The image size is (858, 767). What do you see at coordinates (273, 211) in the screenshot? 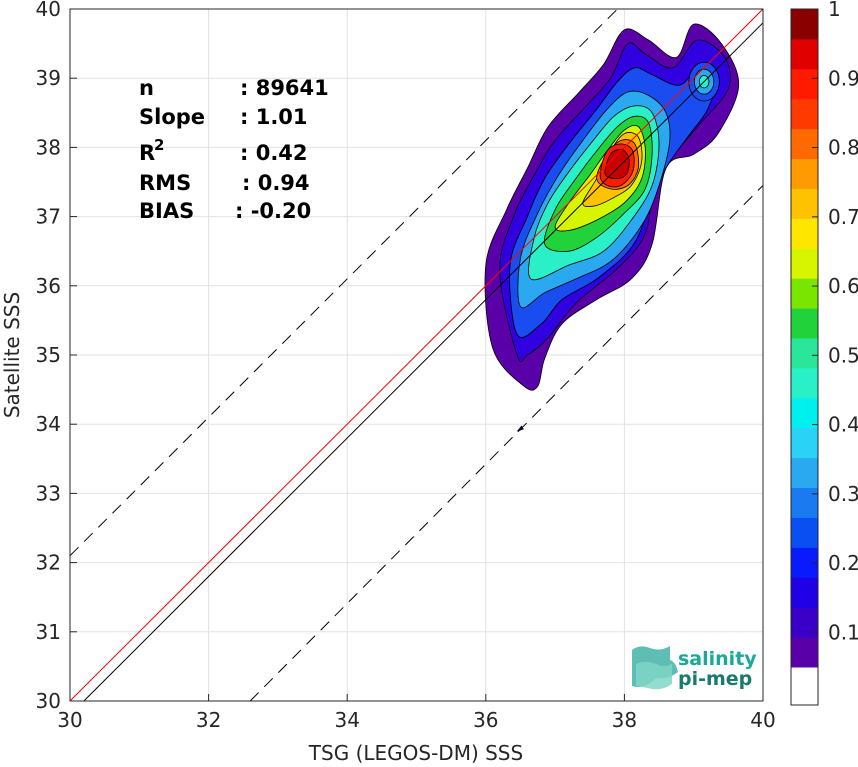
I see `stat-value: : -0.20` at bounding box center [273, 211].